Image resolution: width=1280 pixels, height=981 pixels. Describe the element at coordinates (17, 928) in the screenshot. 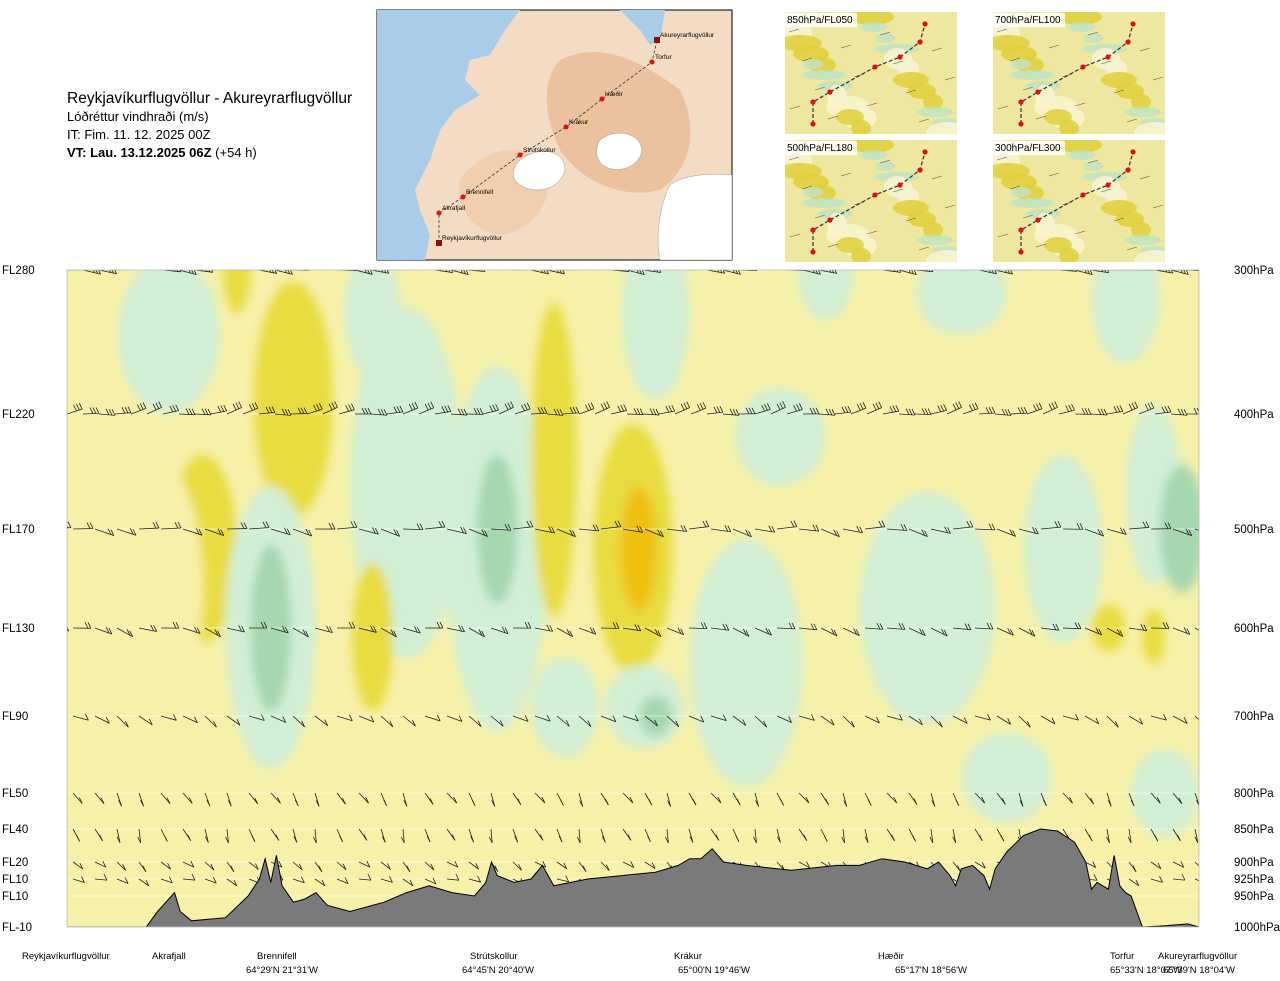

I see `fl-label: FL-10` at that location.